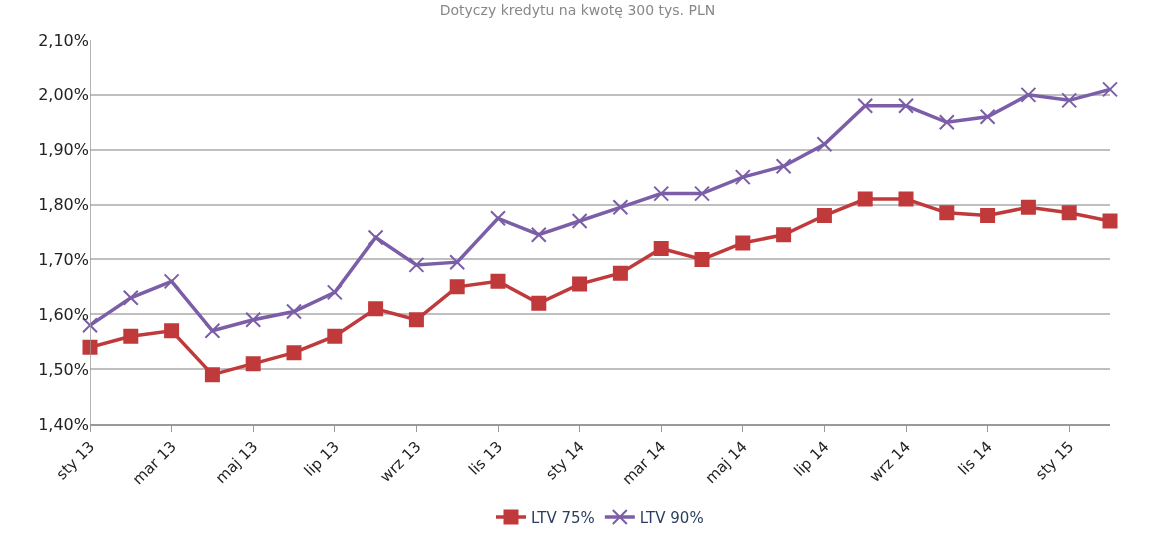 This screenshot has width=1155, height=546. I want to click on x-tick-label: sty 13, so click(75, 460).